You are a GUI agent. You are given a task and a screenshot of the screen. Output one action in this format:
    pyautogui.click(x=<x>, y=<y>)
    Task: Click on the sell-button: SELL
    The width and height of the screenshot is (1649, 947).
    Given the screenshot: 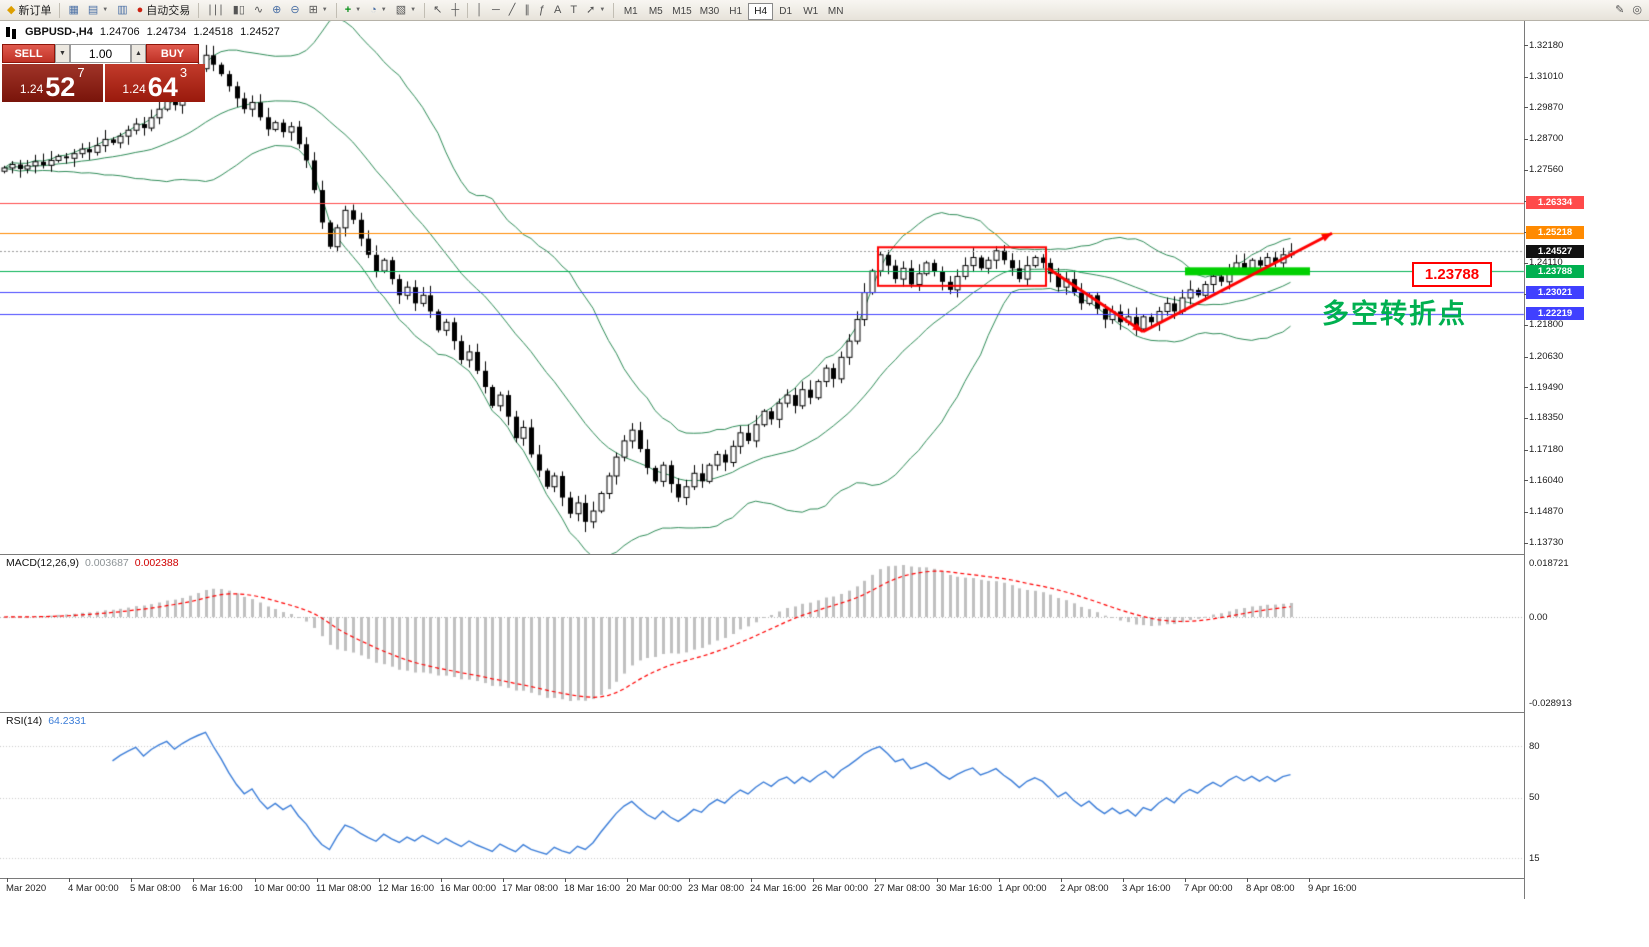 What is the action you would take?
    pyautogui.click(x=28, y=53)
    